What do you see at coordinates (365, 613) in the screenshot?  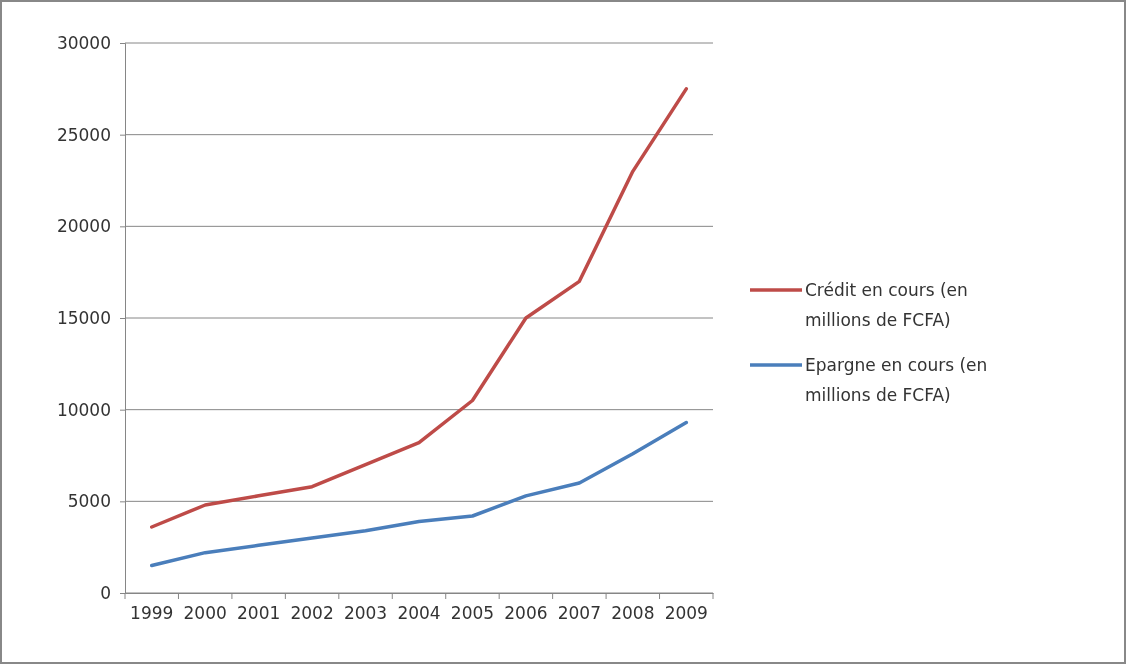 I see `x-tick-label: 2003` at bounding box center [365, 613].